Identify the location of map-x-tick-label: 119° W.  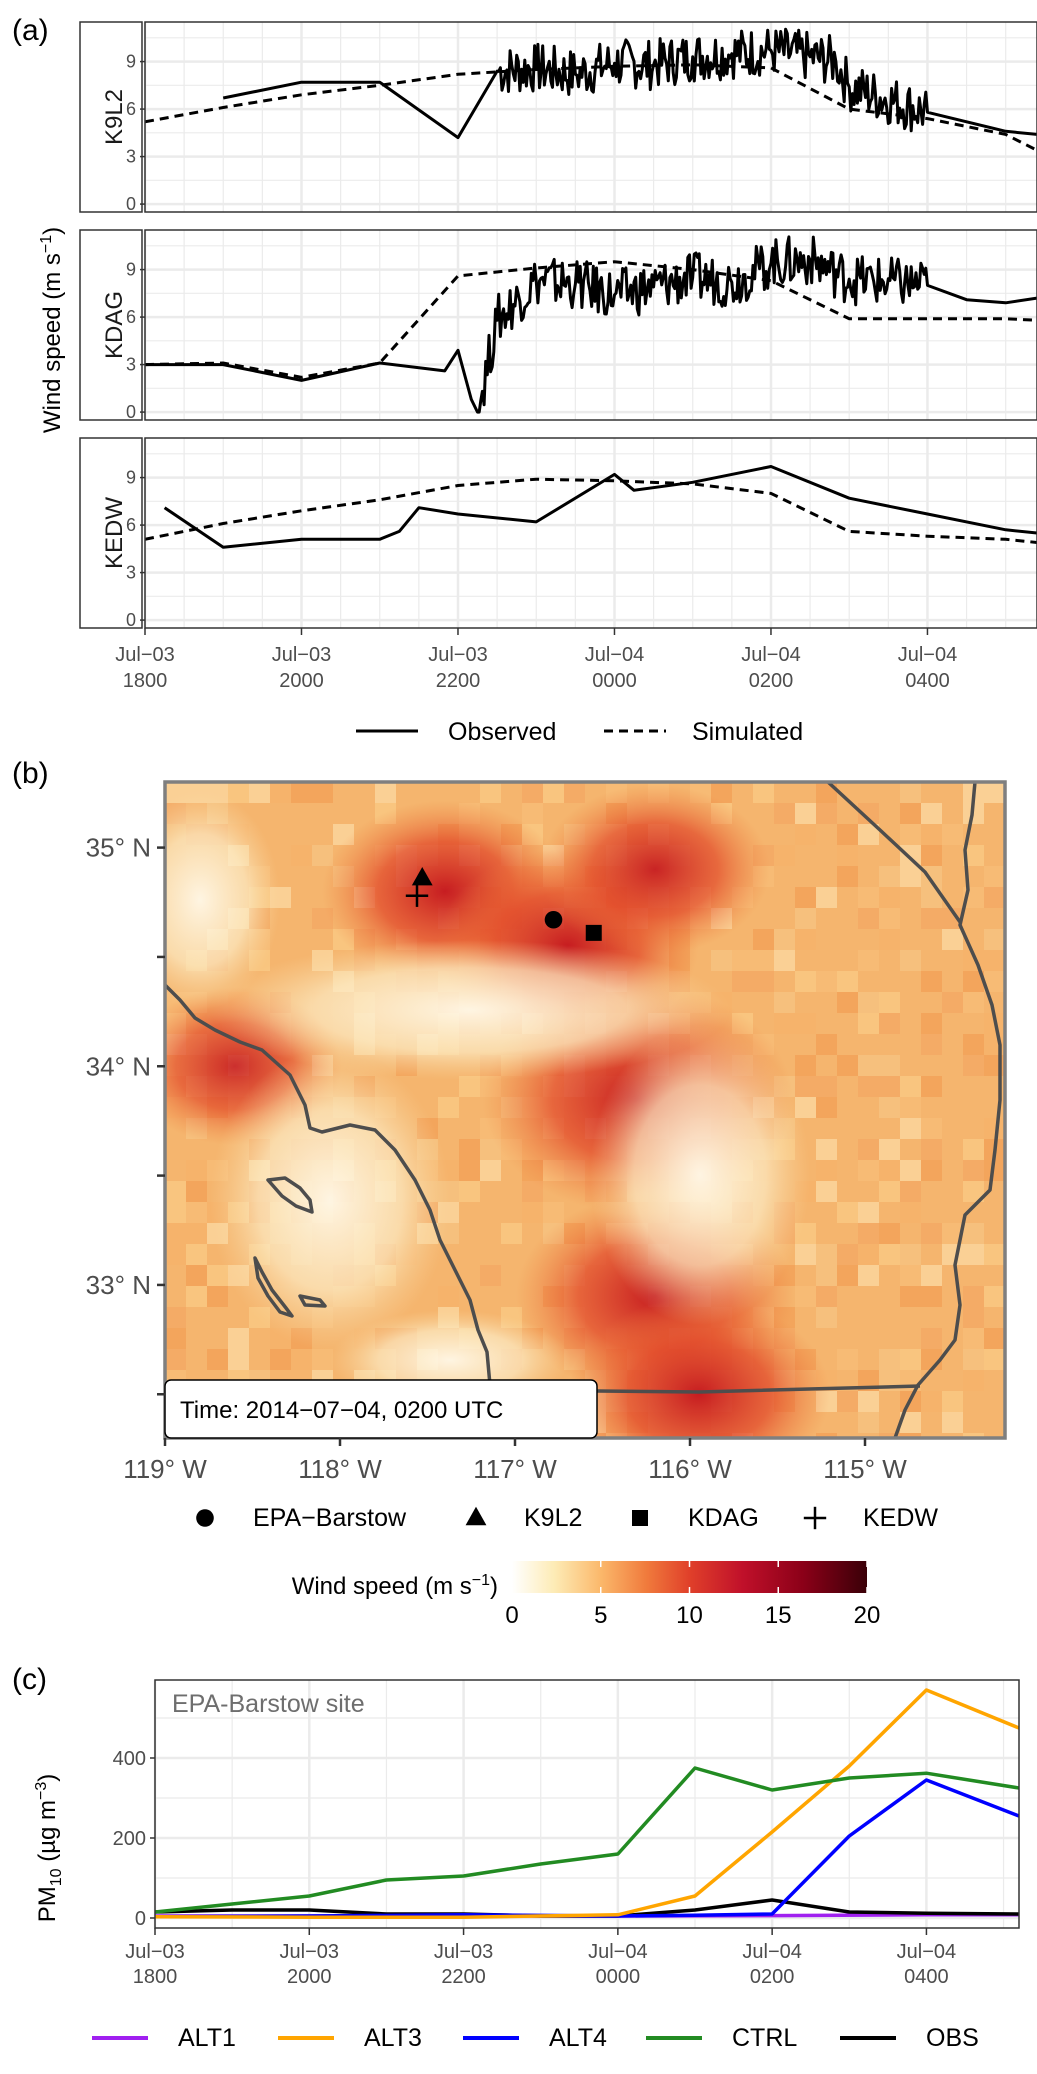
(165, 1469).